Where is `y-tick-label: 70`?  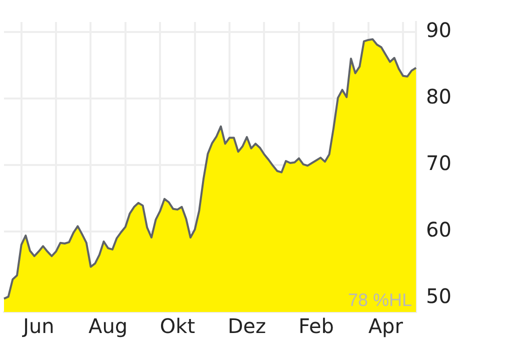 y-tick-label: 70 is located at coordinates (439, 163).